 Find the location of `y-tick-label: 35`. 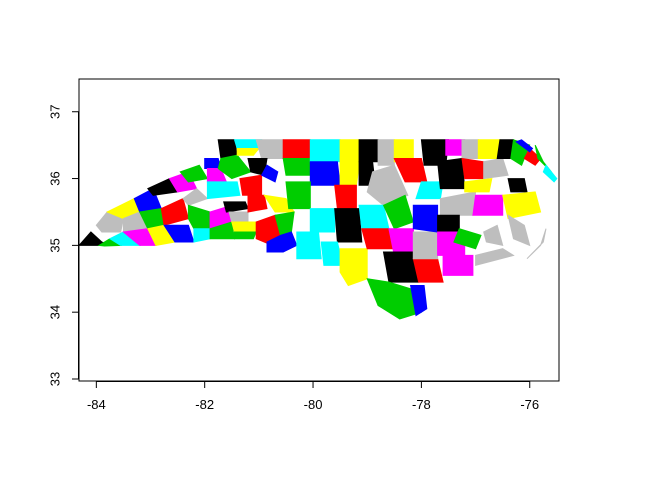

y-tick-label: 35 is located at coordinates (55, 245).